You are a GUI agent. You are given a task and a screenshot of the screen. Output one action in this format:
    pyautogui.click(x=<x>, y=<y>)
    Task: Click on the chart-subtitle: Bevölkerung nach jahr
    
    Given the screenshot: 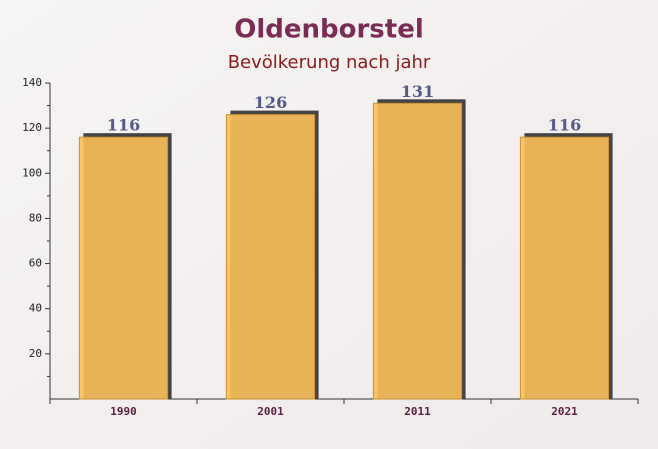 What is the action you would take?
    pyautogui.click(x=329, y=62)
    